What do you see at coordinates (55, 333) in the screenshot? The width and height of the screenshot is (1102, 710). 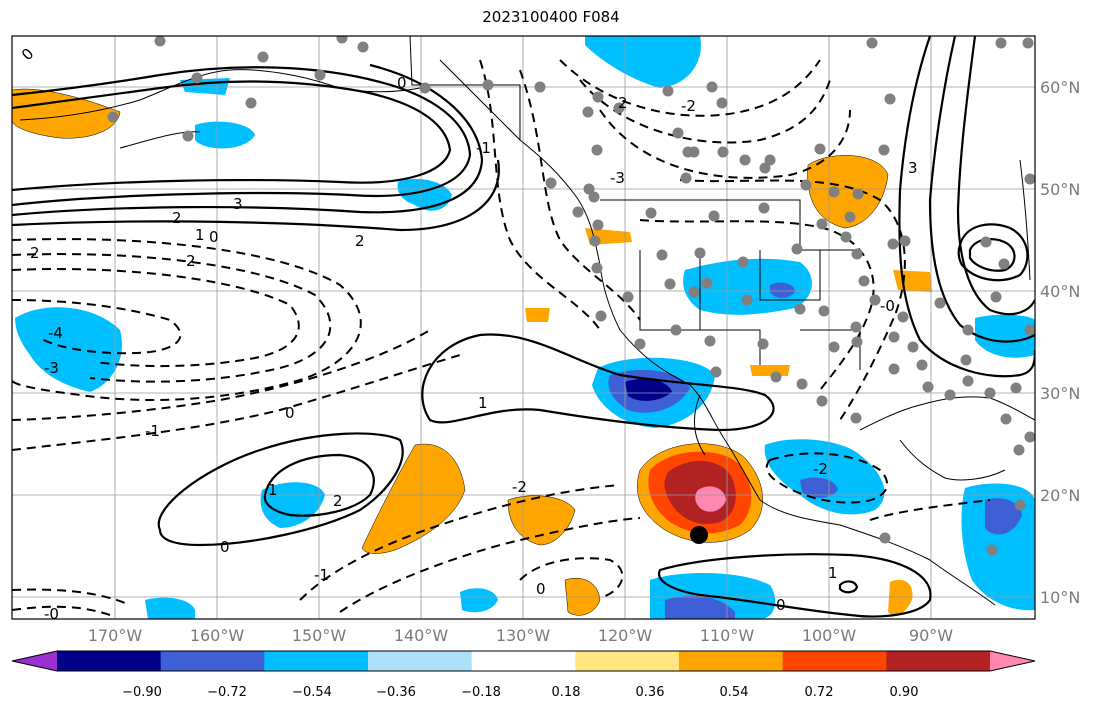 I see `contour-label: -4` at bounding box center [55, 333].